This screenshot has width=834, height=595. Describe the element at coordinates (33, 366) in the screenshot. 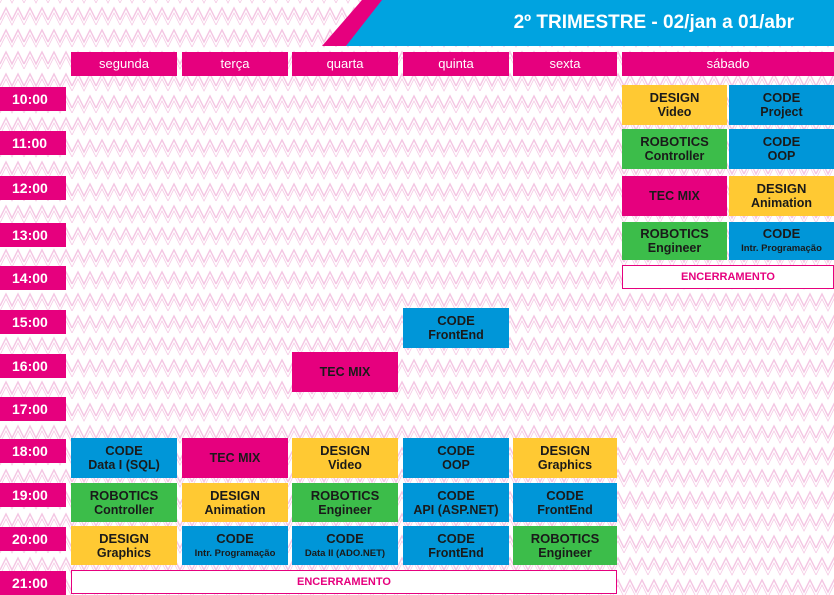

I see `time-label-16: 16:00` at that location.